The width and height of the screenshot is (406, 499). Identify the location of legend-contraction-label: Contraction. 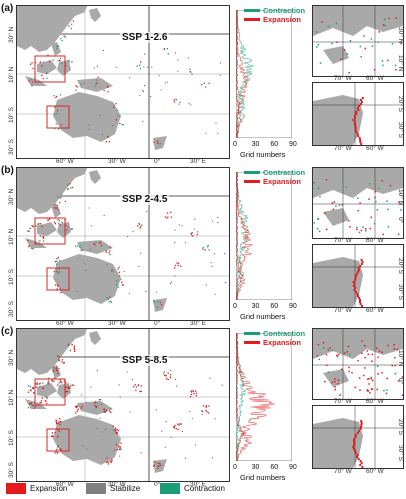
(204, 488).